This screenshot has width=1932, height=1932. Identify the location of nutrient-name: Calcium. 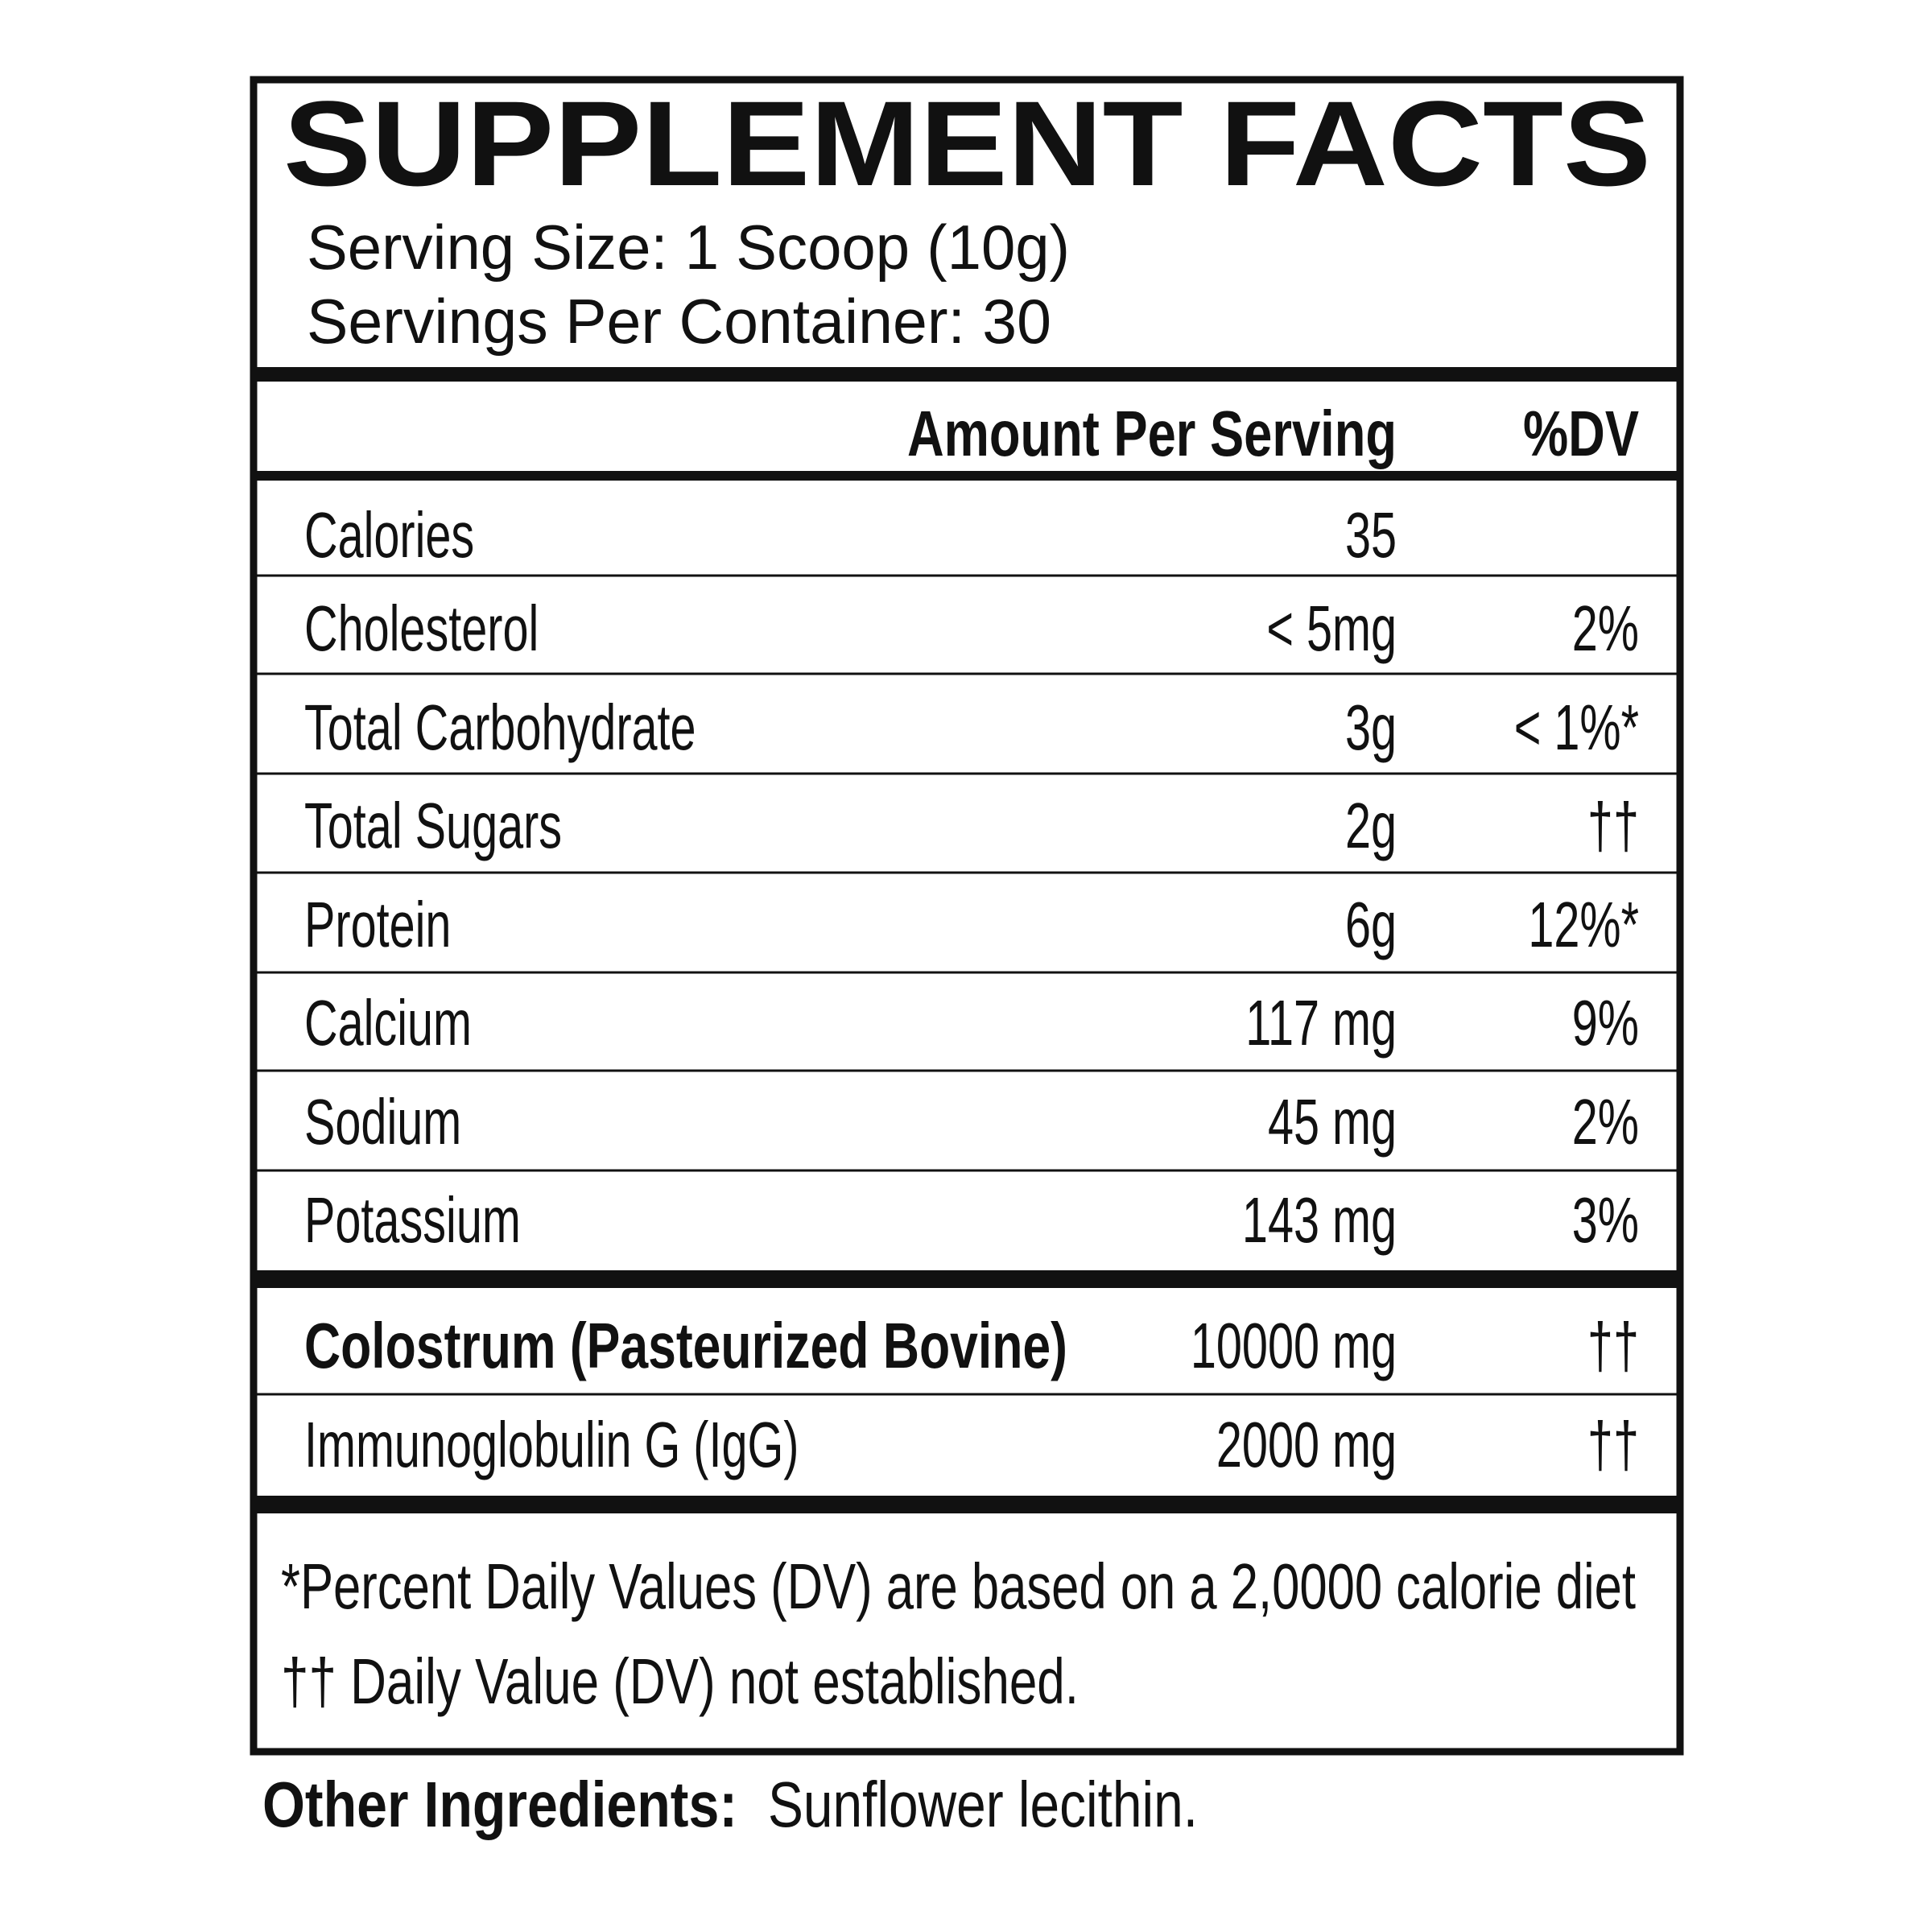
(388, 1023).